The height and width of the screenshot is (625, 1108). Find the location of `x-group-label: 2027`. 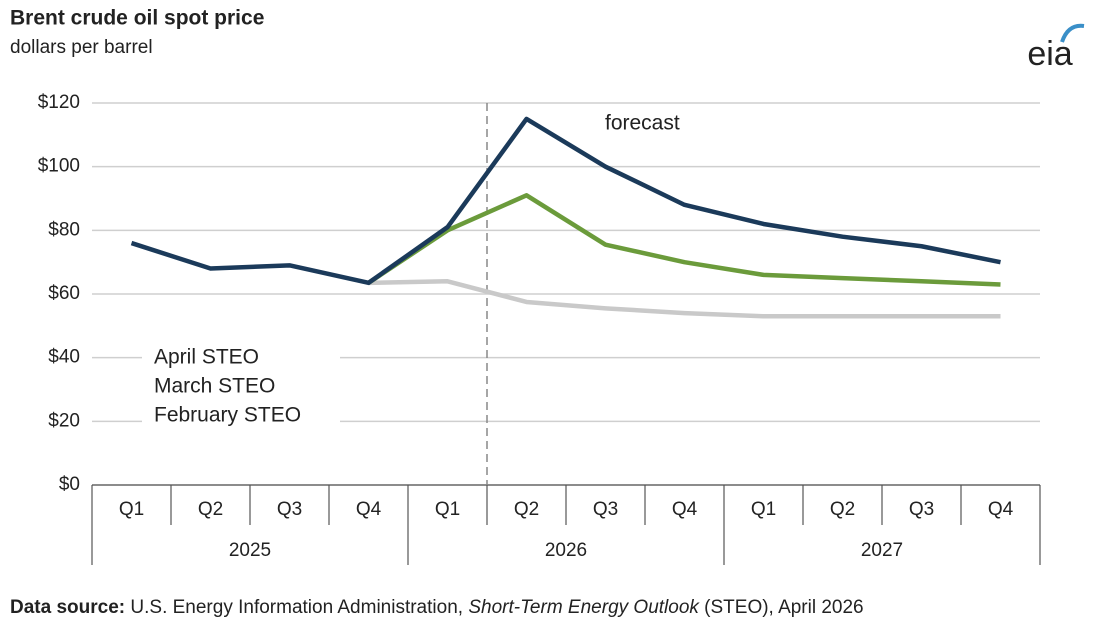

x-group-label: 2027 is located at coordinates (882, 550).